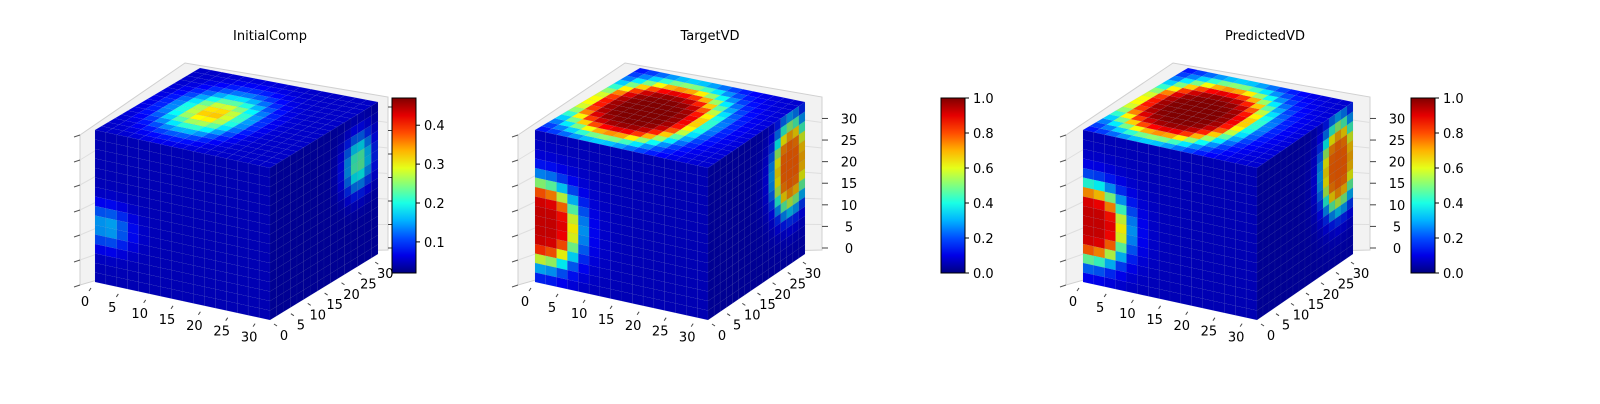  I want to click on colorbar-tick-label: 0.3, so click(434, 165).